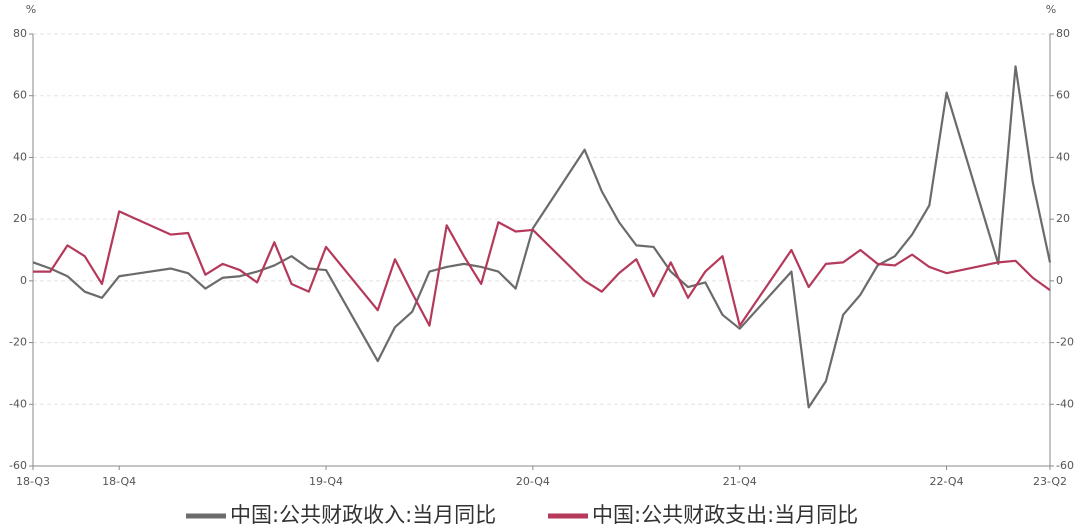 This screenshot has height=529, width=1080. Describe the element at coordinates (740, 481) in the screenshot. I see `x-tick-label: 21-Q4` at that location.